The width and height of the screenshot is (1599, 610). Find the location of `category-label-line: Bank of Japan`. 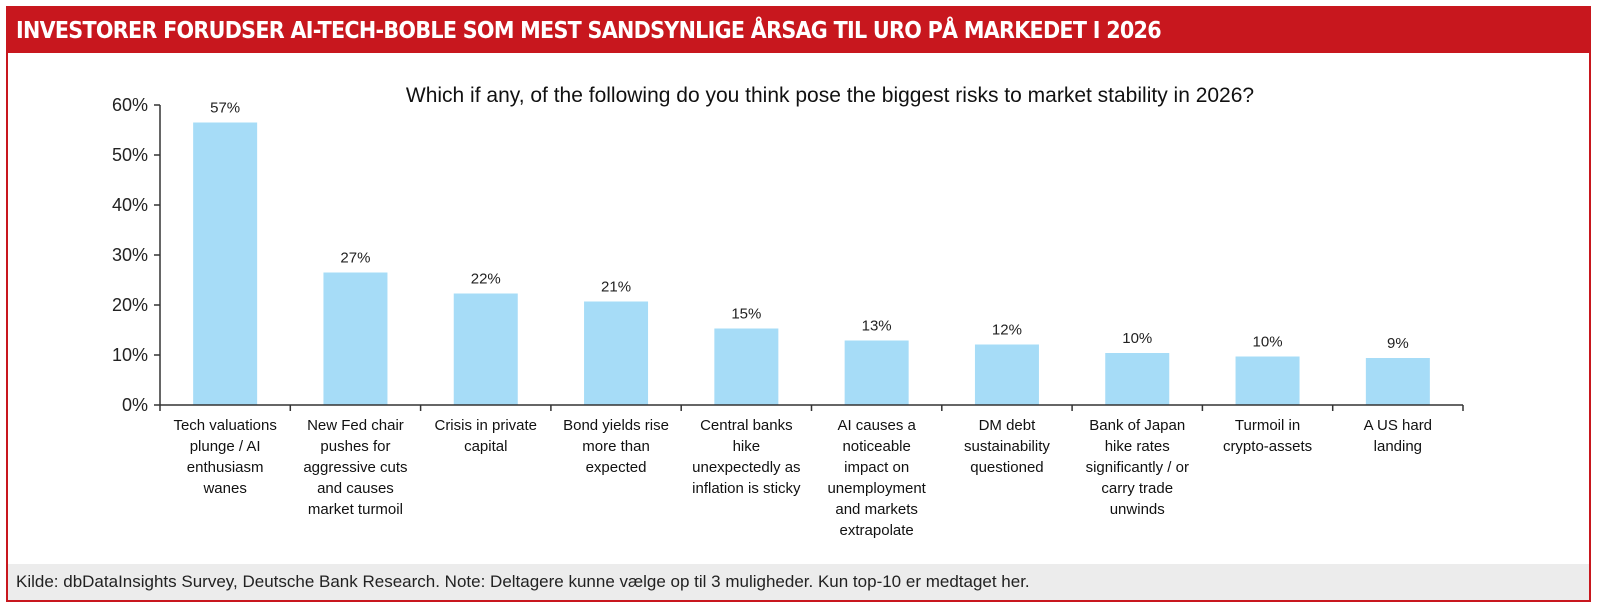

category-label-line: Bank of Japan is located at coordinates (1137, 425).